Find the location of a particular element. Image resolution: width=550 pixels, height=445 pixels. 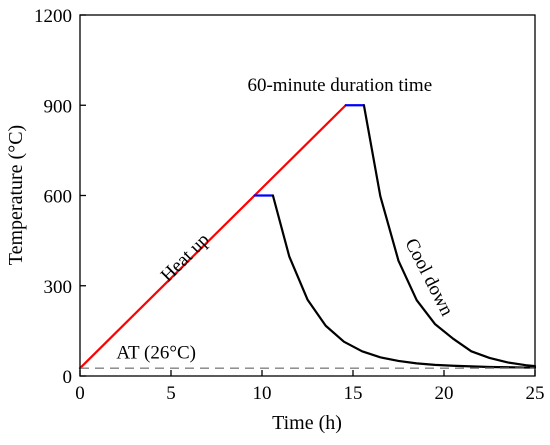

annotation-1: 60-minute duration time is located at coordinates (339, 85).